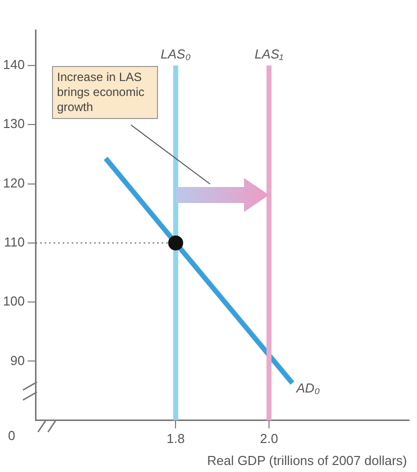 This screenshot has height=472, width=417. I want to click on y-tick-label: 120, so click(13, 182).